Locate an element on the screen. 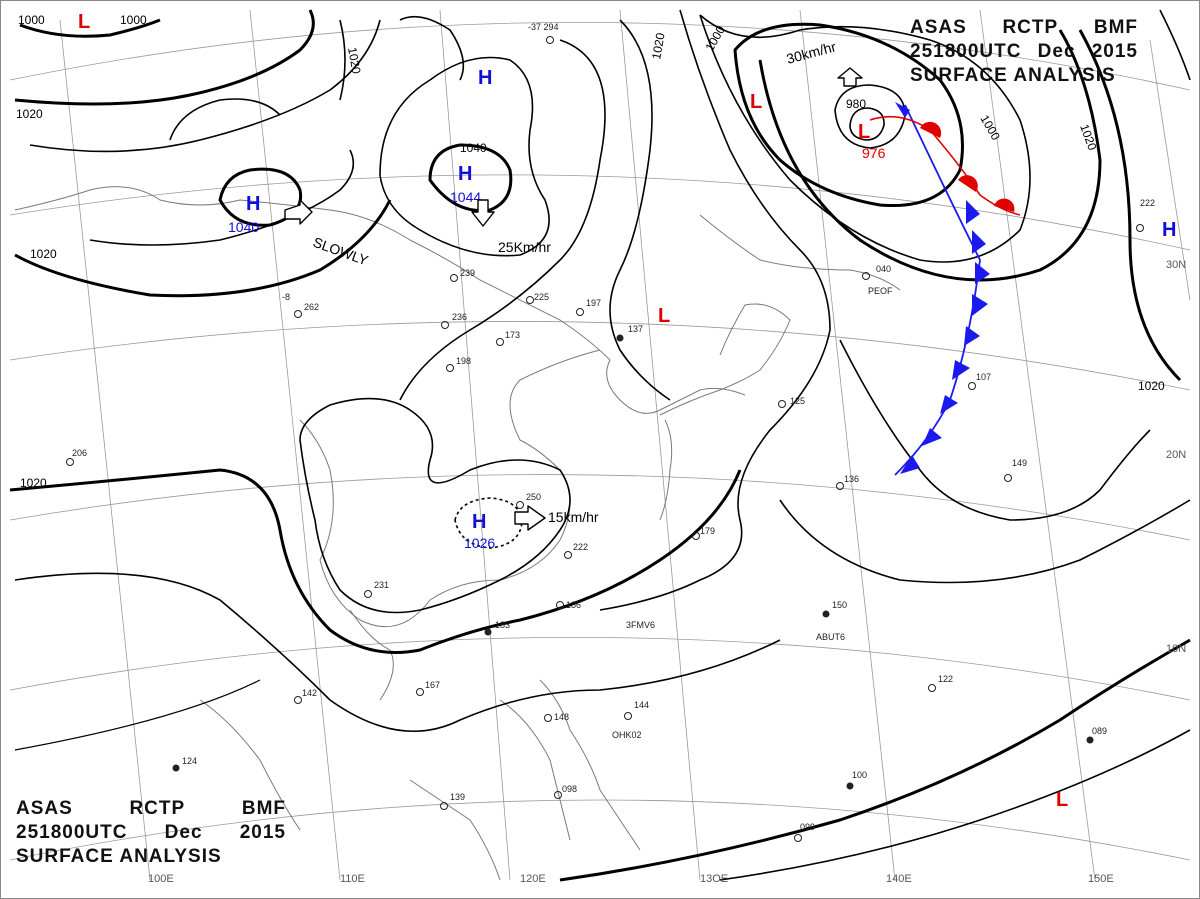 Image resolution: width=1200 pixels, height=899 pixels. station-plot: 107 is located at coordinates (979, 381).